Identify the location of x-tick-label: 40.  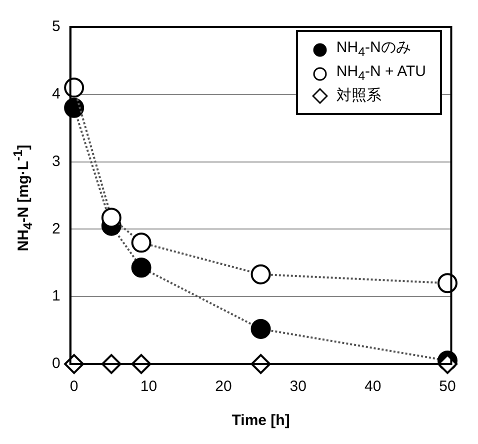
(373, 387).